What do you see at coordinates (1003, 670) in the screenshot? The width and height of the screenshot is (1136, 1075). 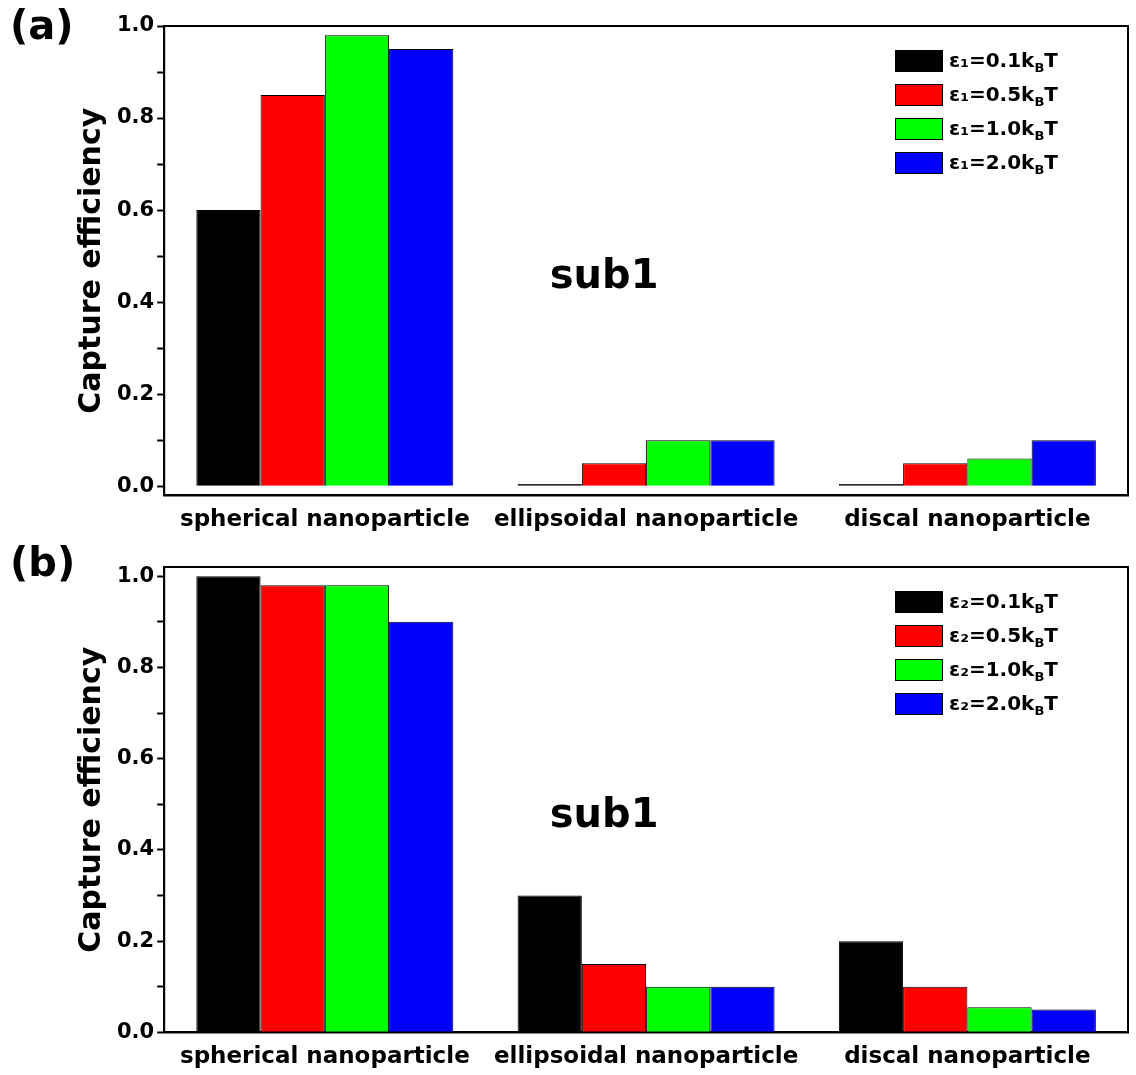 I see `legend-label: ε₂=1.0k$_{B}$T` at bounding box center [1003, 670].